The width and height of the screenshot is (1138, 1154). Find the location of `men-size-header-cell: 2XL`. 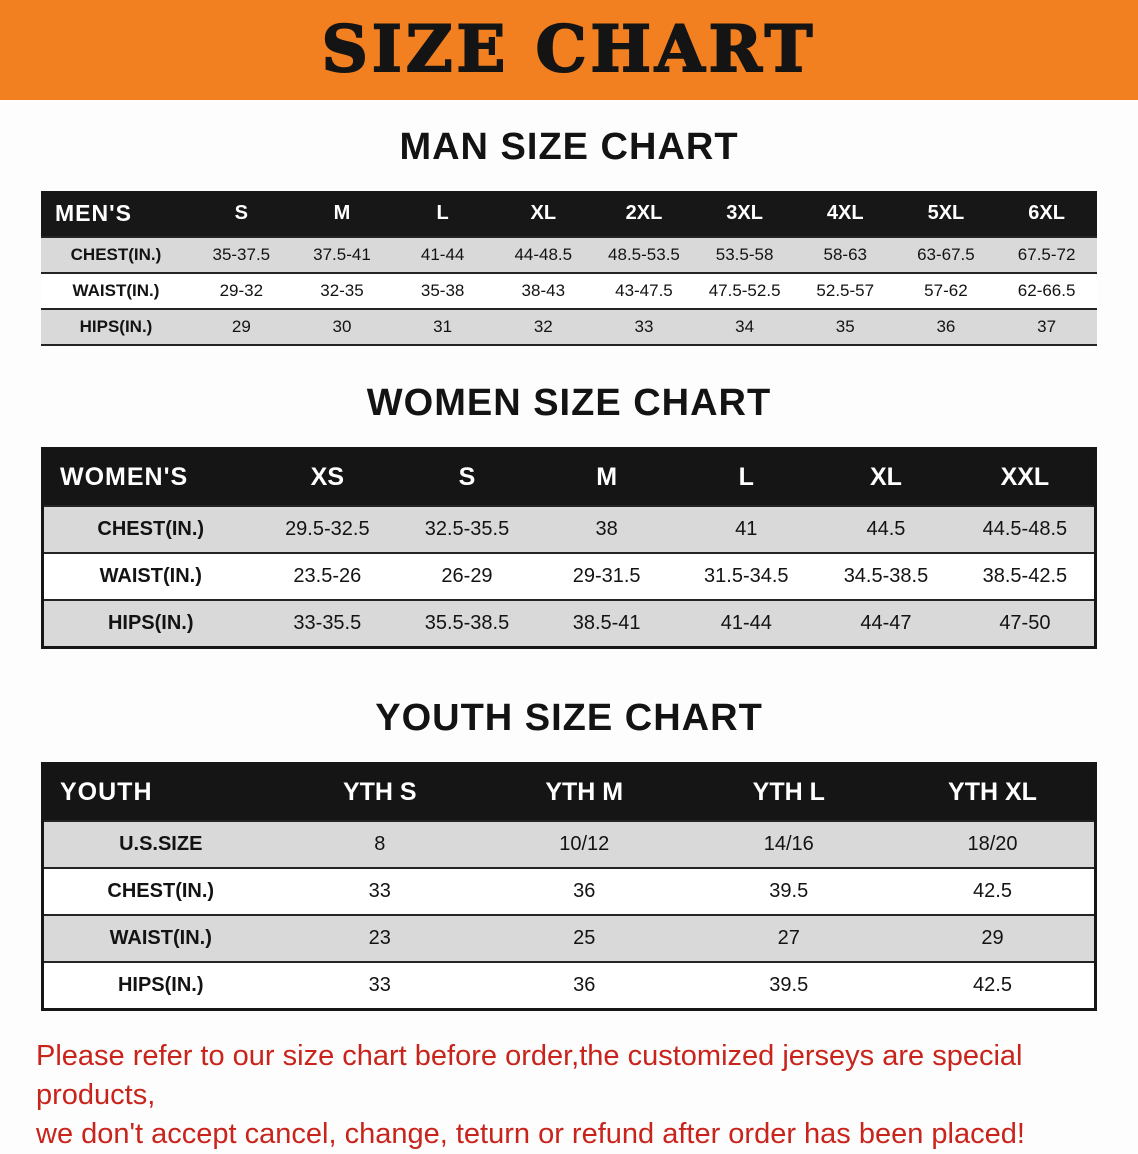

men-size-header-cell: 2XL is located at coordinates (644, 214).